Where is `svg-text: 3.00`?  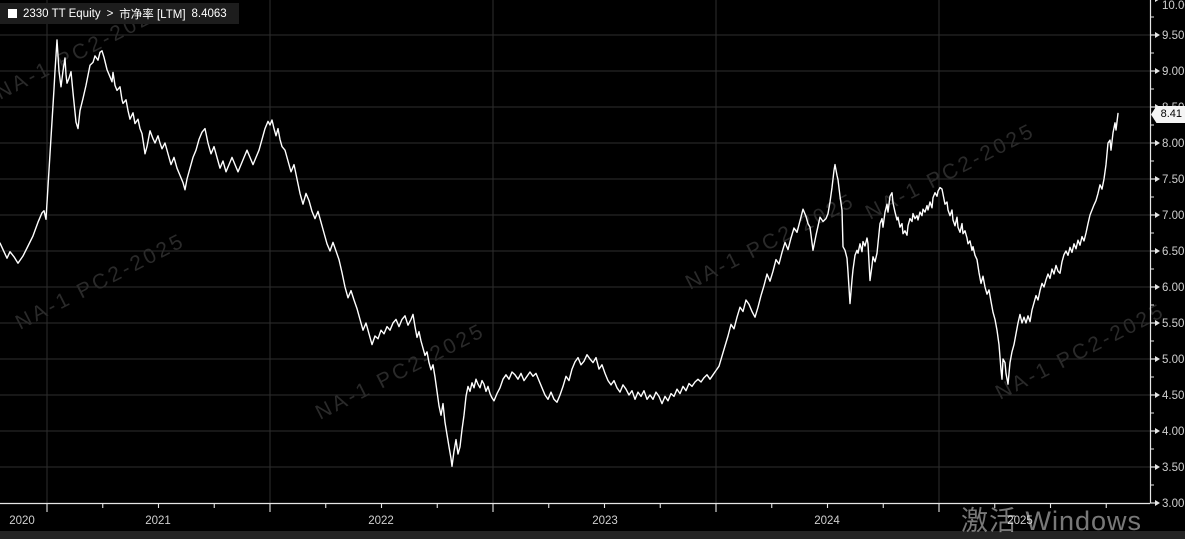 svg-text: 3.00 is located at coordinates (1173, 504).